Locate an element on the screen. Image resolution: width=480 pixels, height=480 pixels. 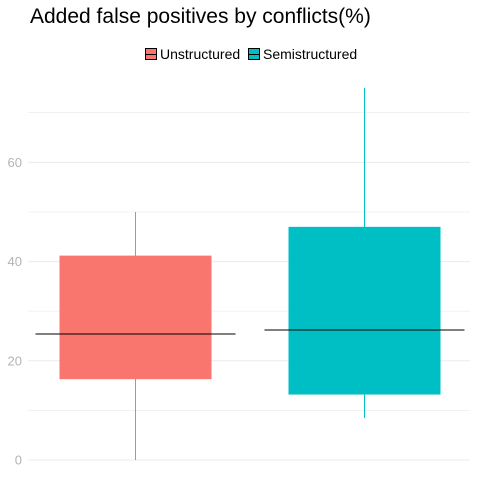
y-tick-label: 0 is located at coordinates (18, 460).